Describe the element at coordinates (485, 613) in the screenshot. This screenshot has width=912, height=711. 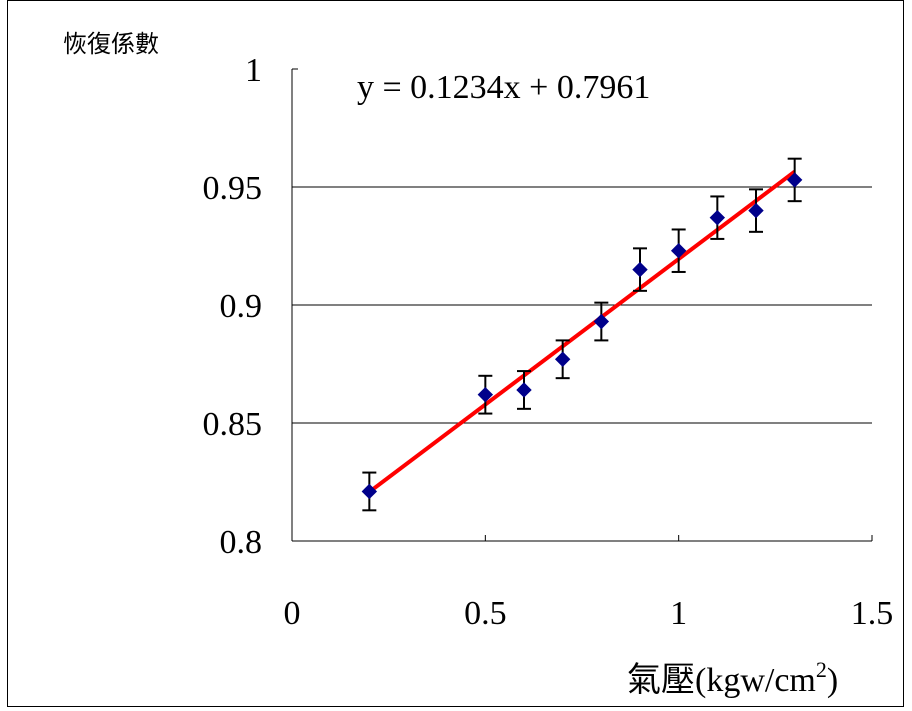
I see `x-tick-label-1: 0.5` at that location.